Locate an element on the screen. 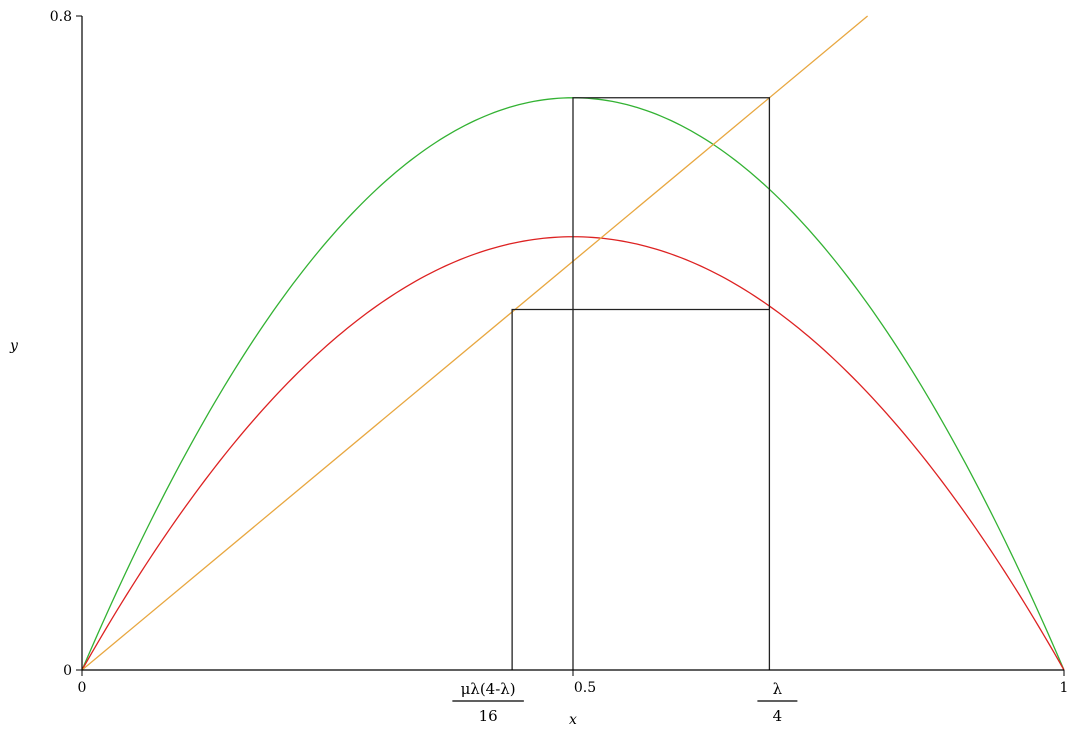  fraction-denominator-1: 4 is located at coordinates (778, 716).